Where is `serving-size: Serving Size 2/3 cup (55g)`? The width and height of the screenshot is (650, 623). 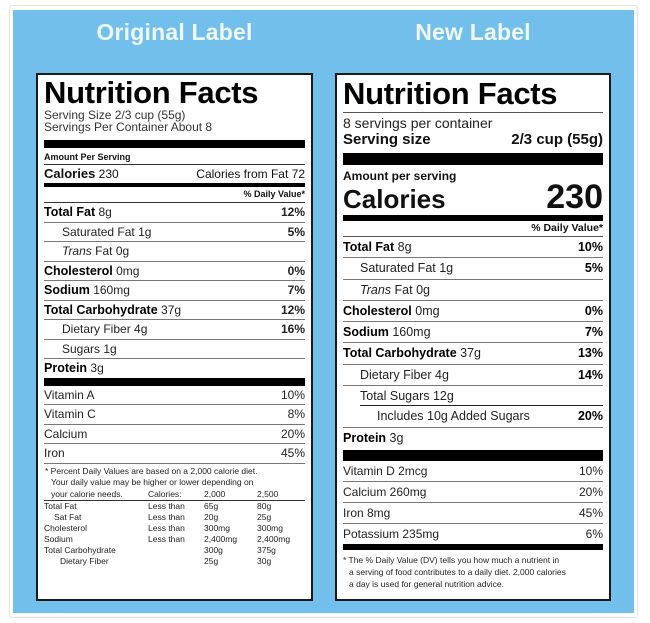 serving-size: Serving Size 2/3 cup (55g) is located at coordinates (115, 115).